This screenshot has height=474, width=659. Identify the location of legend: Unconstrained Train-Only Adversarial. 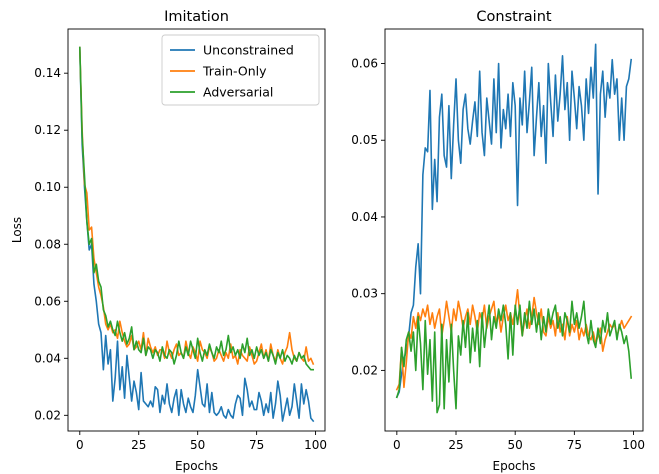
(240, 70).